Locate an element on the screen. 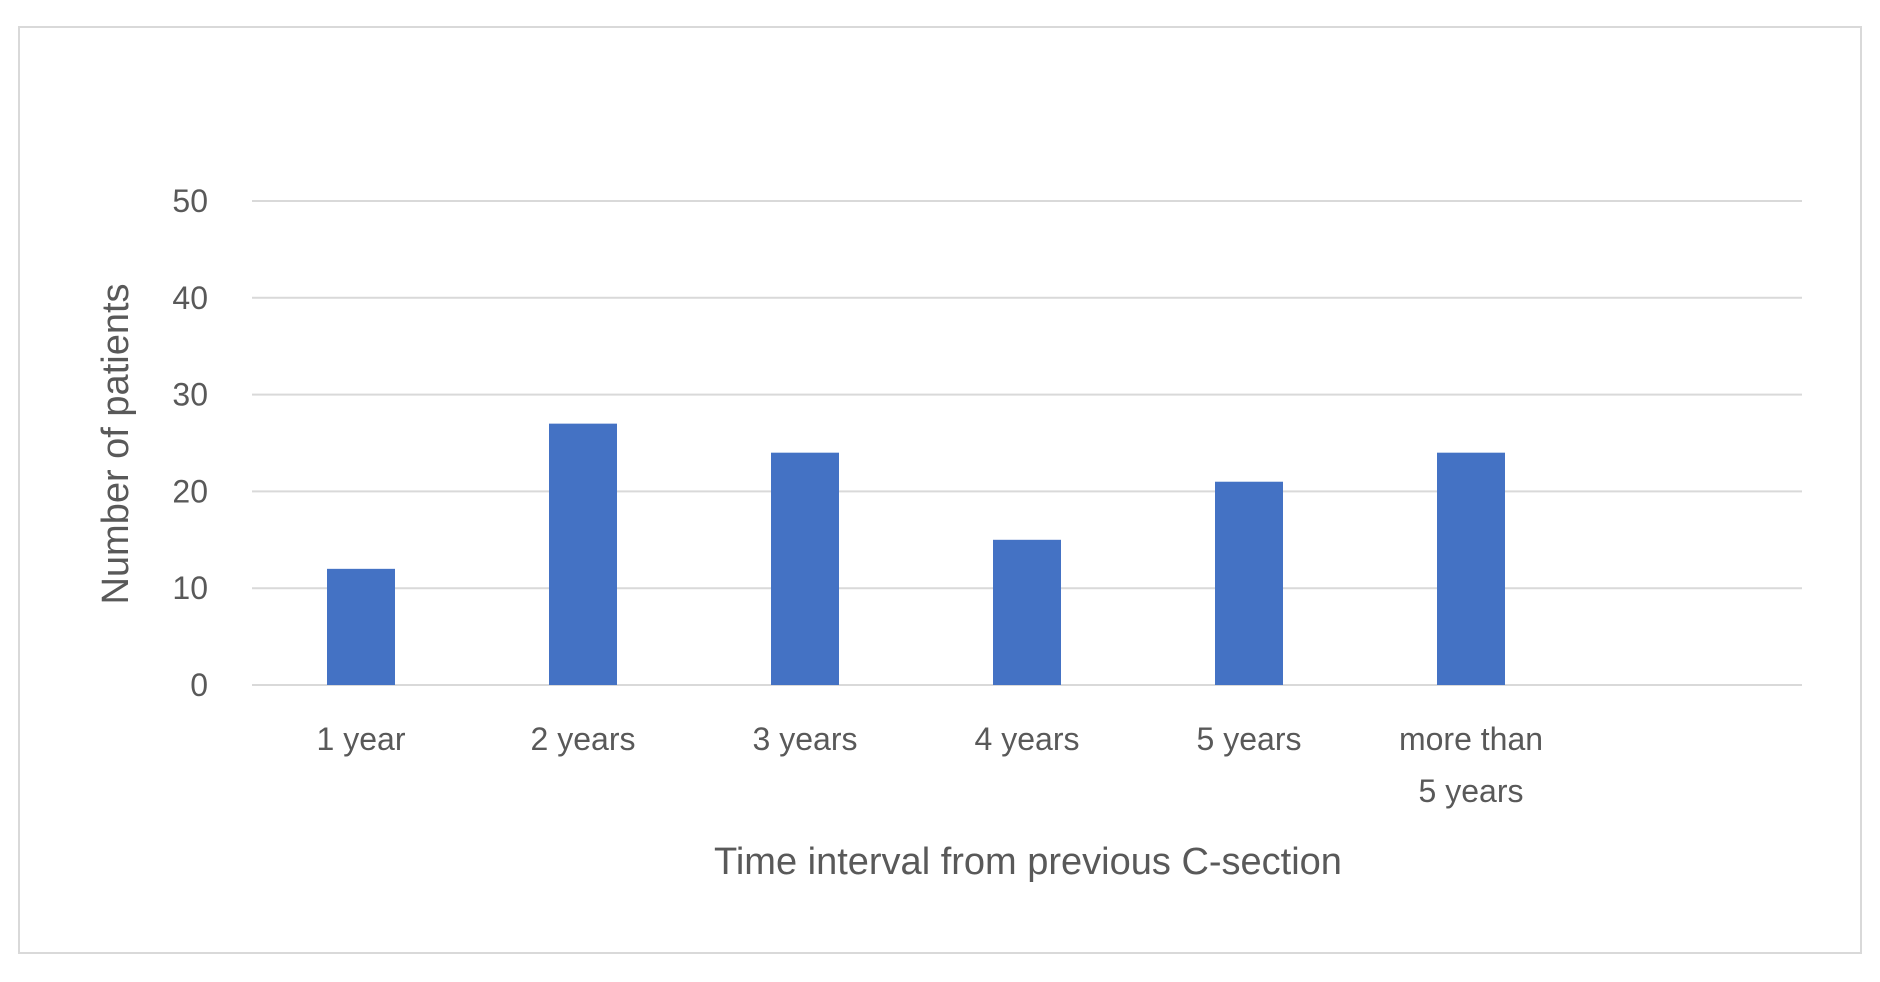 Image resolution: width=1880 pixels, height=982 pixels. x-tick-label: more than 5 years is located at coordinates (1471, 765).